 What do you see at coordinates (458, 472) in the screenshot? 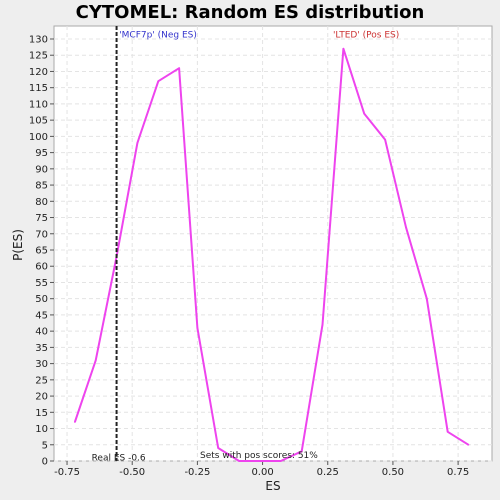
I see `x-tick-label: 0.75` at bounding box center [458, 472].